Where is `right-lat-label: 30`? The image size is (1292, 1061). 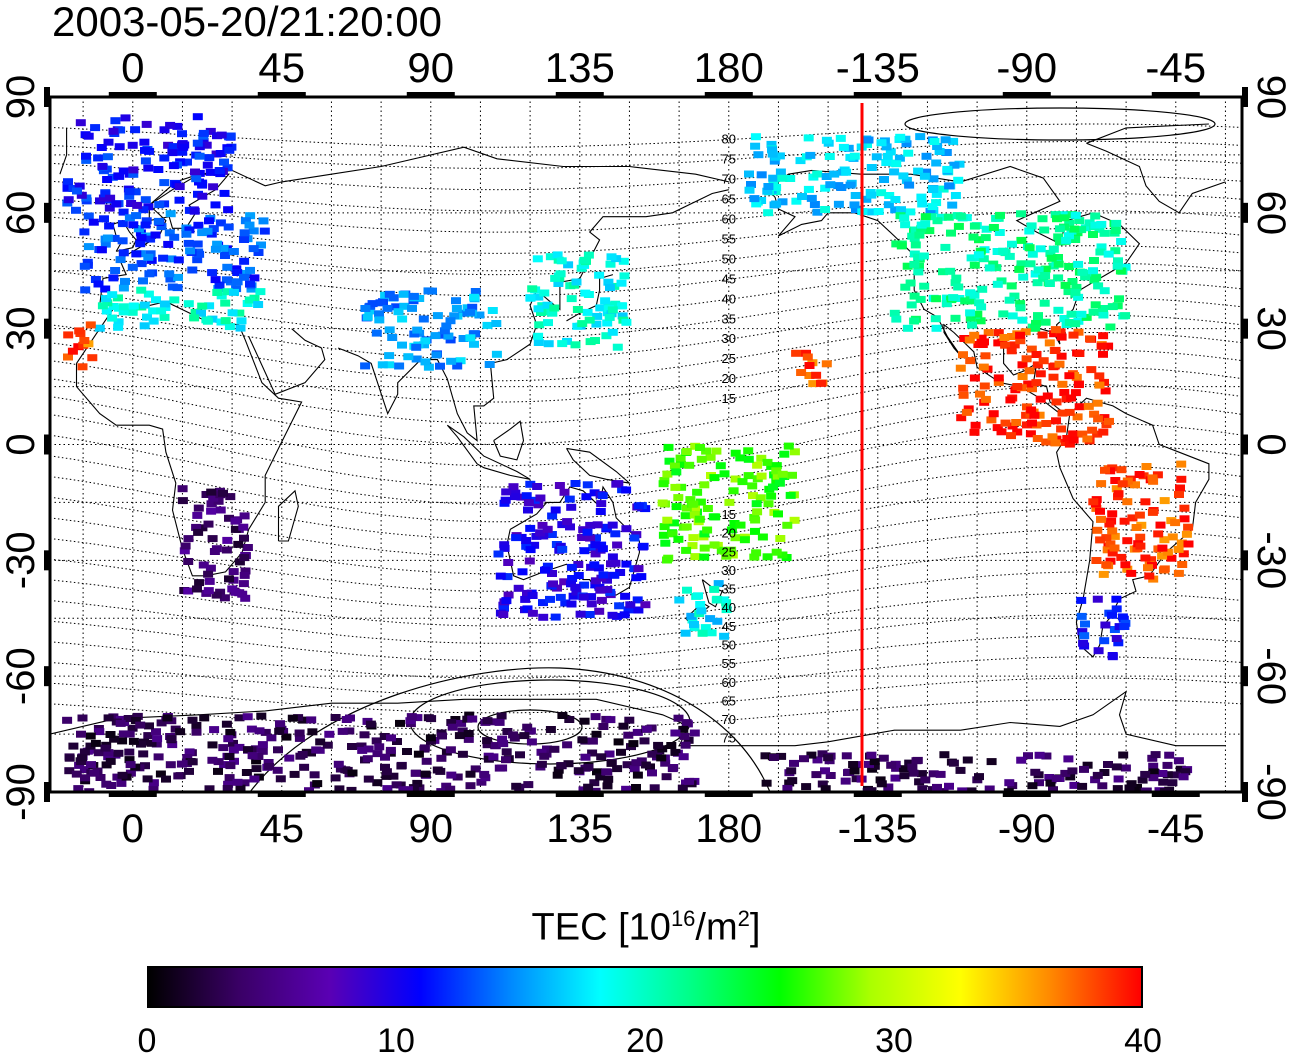
right-lat-label: 30 is located at coordinates (1270, 328).